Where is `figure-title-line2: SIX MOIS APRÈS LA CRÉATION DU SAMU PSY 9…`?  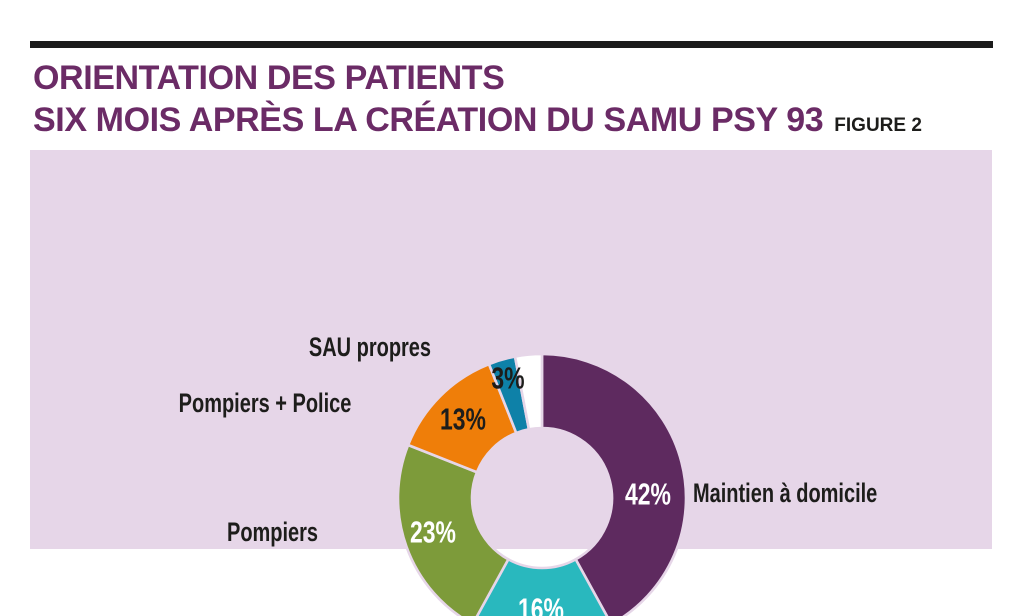
figure-title-line2: SIX MOIS APRÈS LA CRÉATION DU SAMU PSY 9… is located at coordinates (477, 120).